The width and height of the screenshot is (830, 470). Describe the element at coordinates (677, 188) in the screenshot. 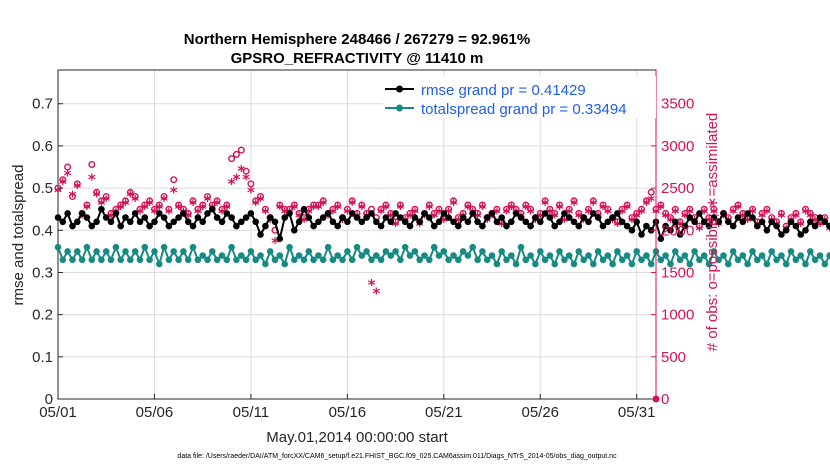

I see `right-y-tick-label: 2500` at that location.